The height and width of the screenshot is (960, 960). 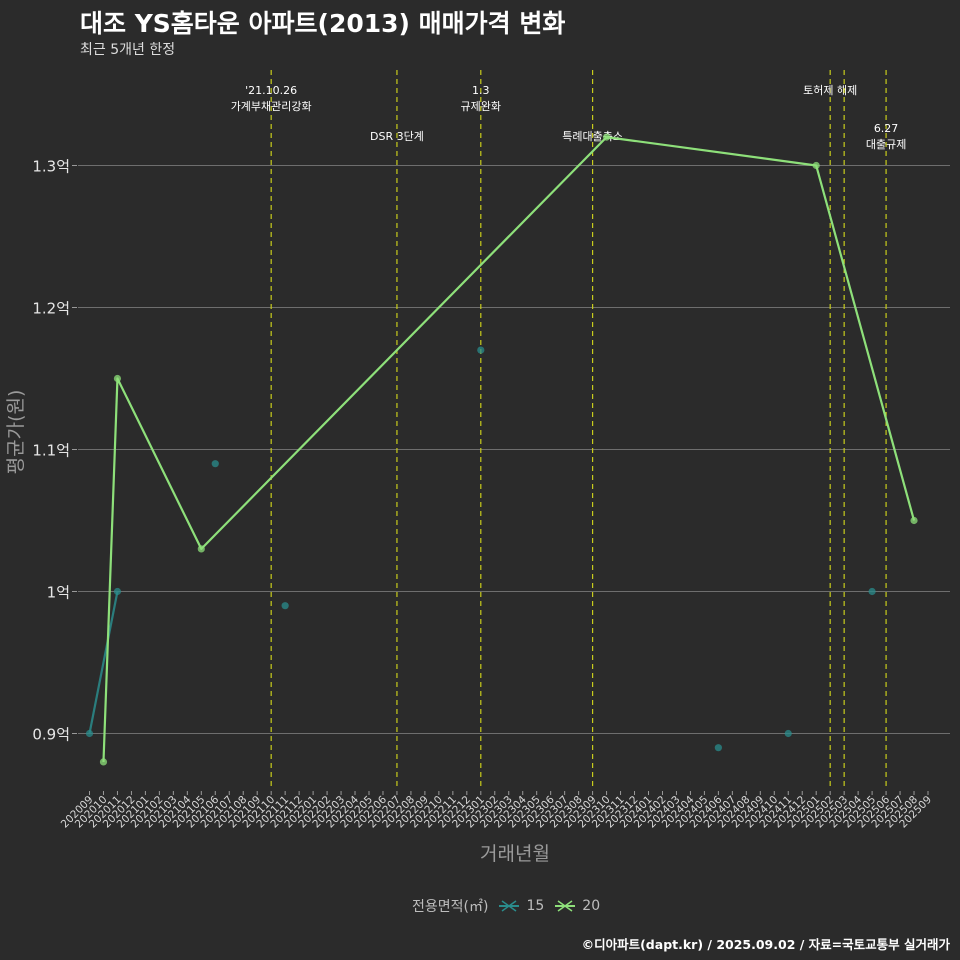 What do you see at coordinates (51, 735) in the screenshot?
I see `y-tick-label: 0.9억` at bounding box center [51, 735].